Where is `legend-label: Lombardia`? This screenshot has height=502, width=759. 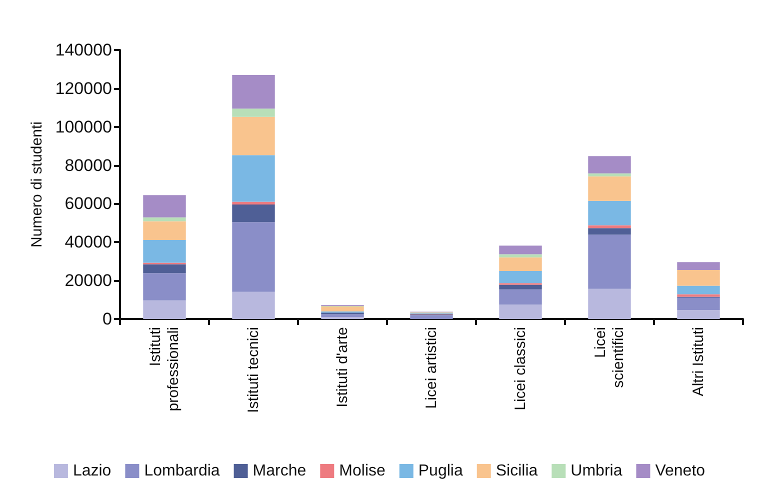
legend-label: Lombardia is located at coordinates (182, 471).